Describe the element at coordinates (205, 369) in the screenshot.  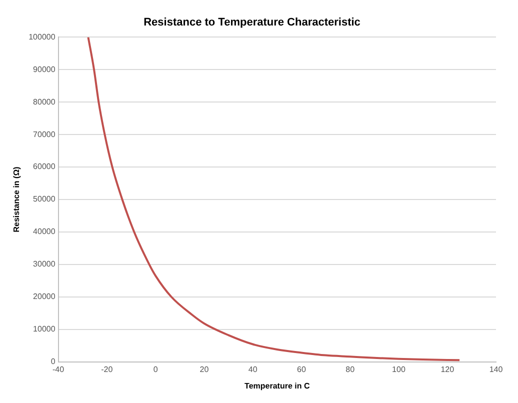
I see `x-tick-label: 20` at that location.